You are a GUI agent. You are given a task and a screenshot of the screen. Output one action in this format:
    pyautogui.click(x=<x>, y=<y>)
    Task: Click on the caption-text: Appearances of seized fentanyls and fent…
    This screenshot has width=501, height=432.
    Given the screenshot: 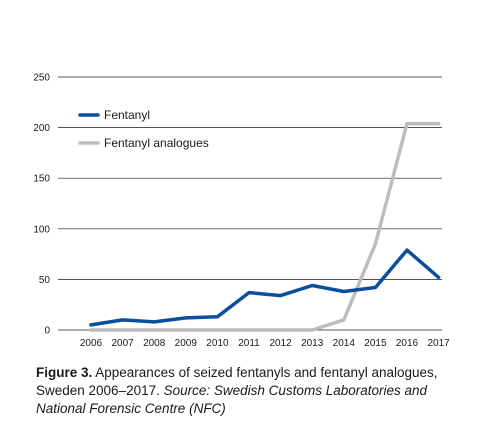 What is the action you would take?
    pyautogui.click(x=237, y=381)
    